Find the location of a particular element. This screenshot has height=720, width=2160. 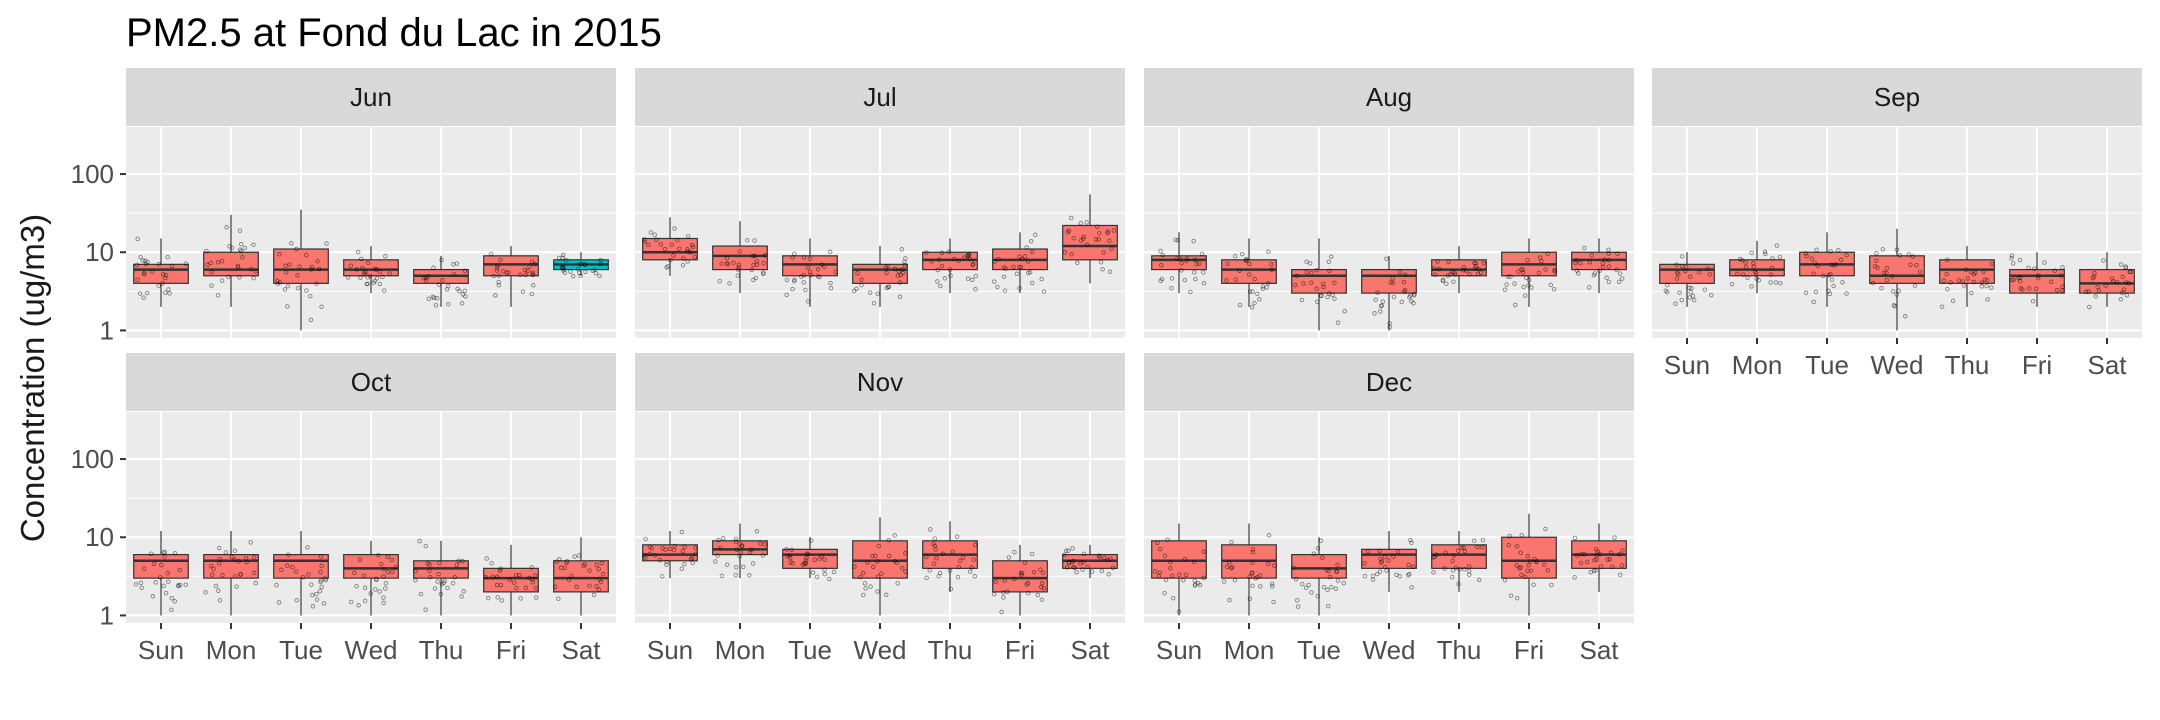

box-nov-tue is located at coordinates (810, 559).